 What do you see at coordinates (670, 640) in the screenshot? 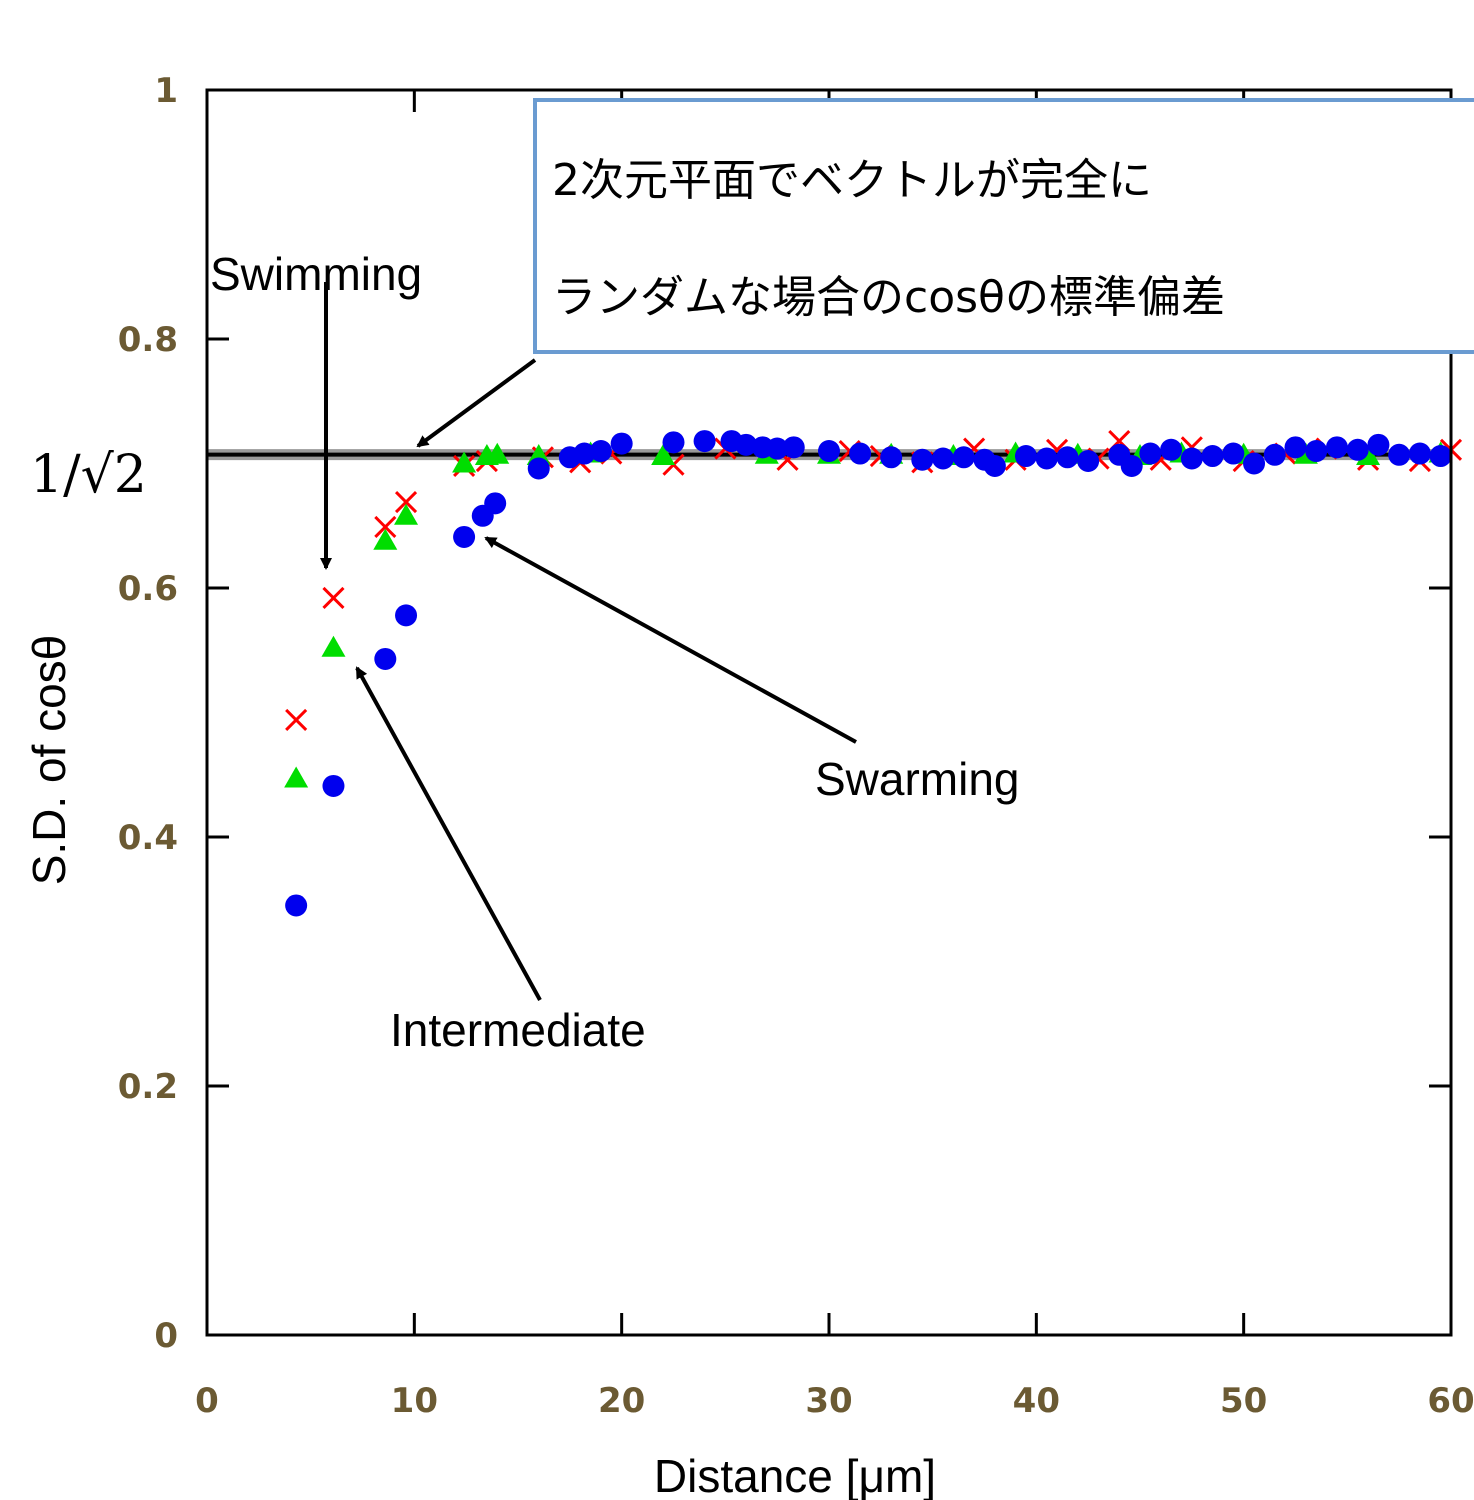
I see `arrow-swarming` at bounding box center [670, 640].